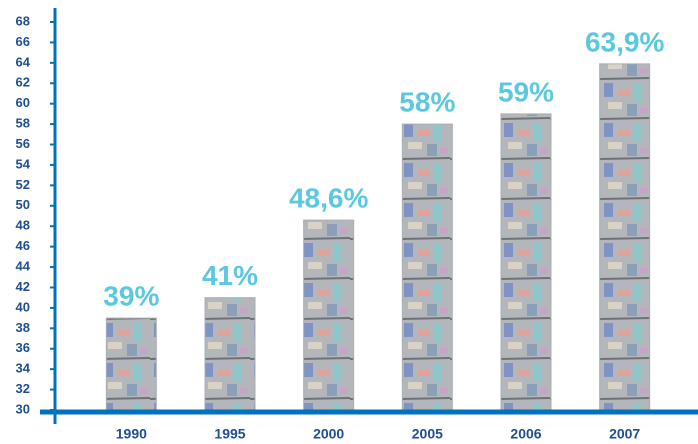 The width and height of the screenshot is (698, 444). What do you see at coordinates (23, 102) in the screenshot?
I see `y-tick-label: 60` at bounding box center [23, 102].